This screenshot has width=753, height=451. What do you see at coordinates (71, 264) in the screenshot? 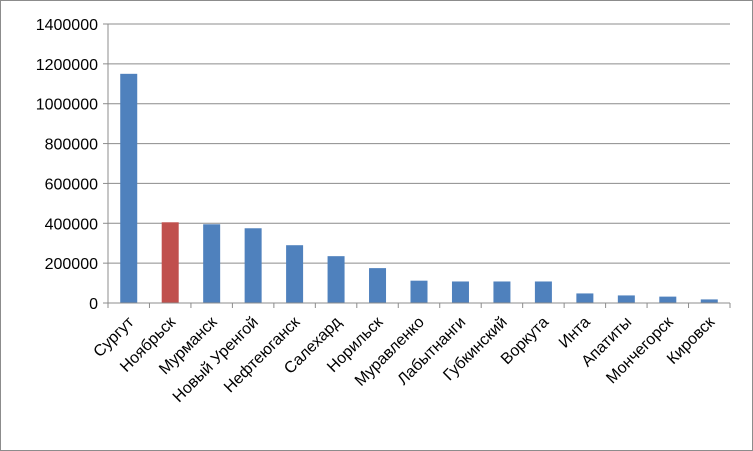
I see `y-tick-label: 200000` at bounding box center [71, 264].